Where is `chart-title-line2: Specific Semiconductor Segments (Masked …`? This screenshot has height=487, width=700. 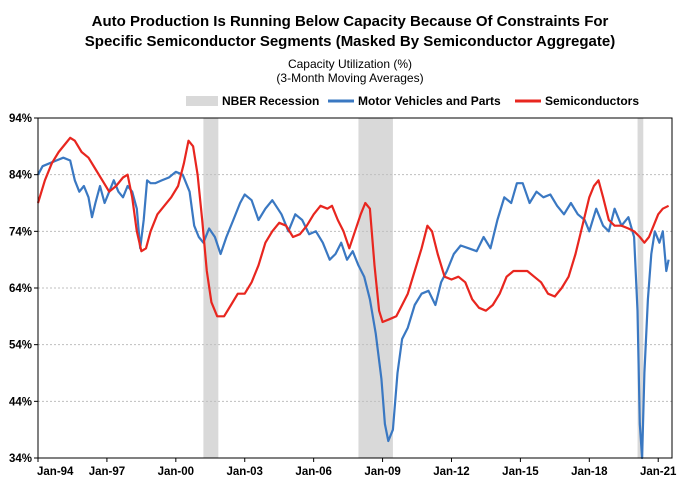
chart-title-line2: Specific Semiconductor Segments (Masked … is located at coordinates (350, 41).